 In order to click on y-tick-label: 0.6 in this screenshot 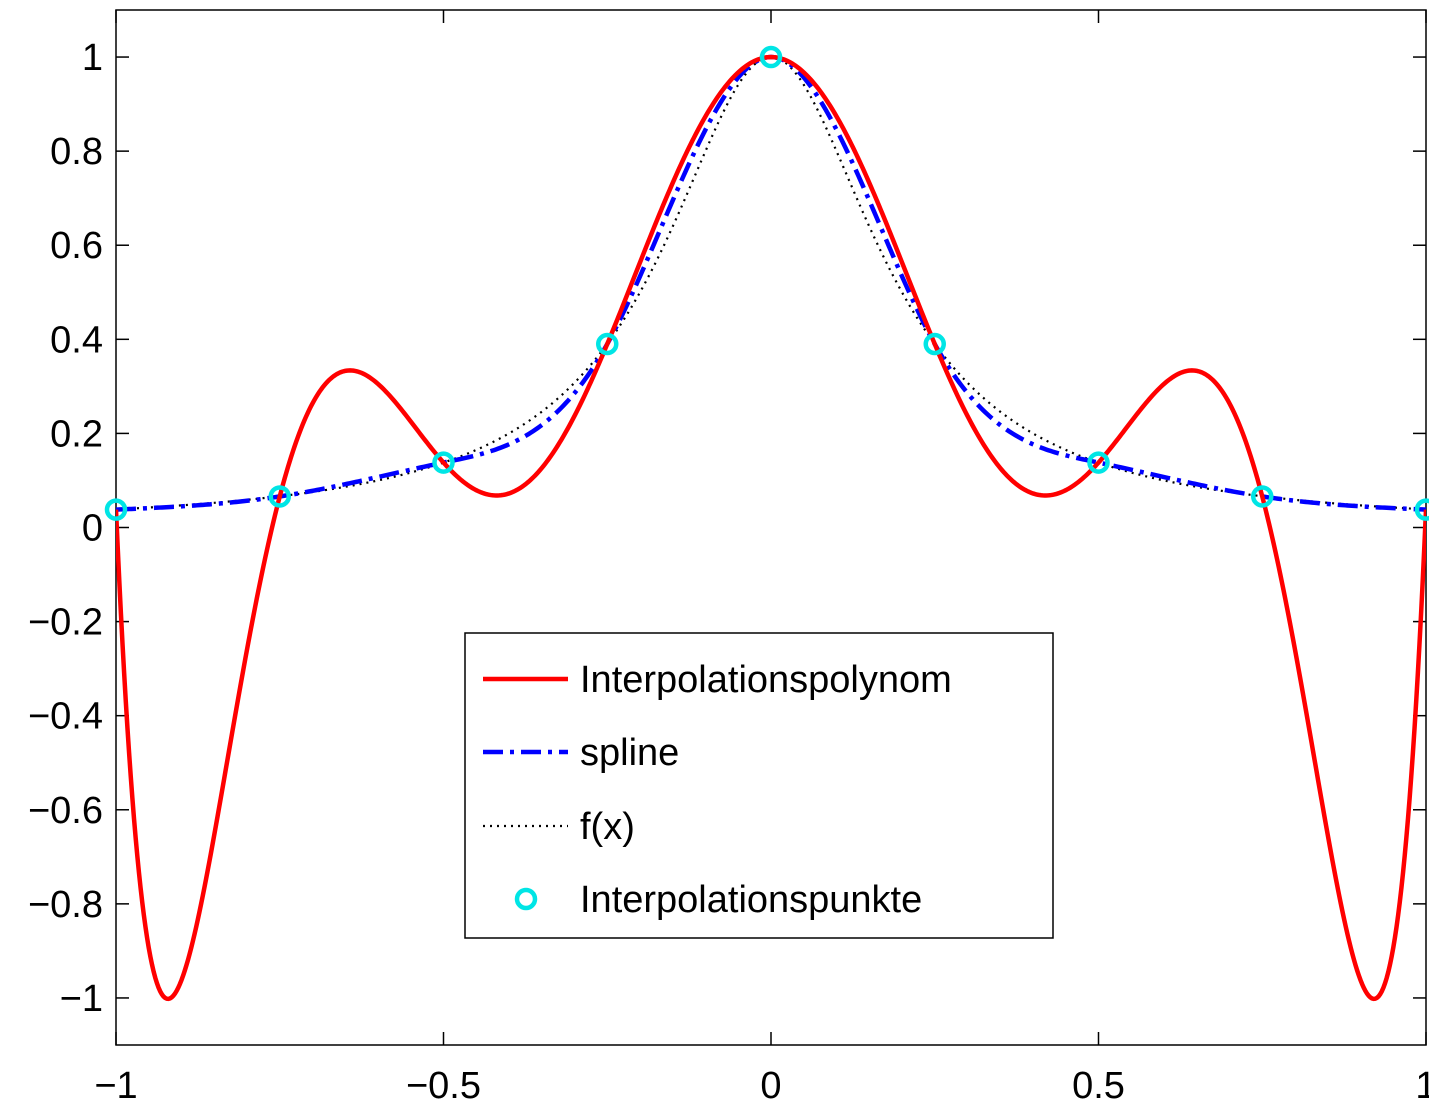, I will do `click(76, 246)`.